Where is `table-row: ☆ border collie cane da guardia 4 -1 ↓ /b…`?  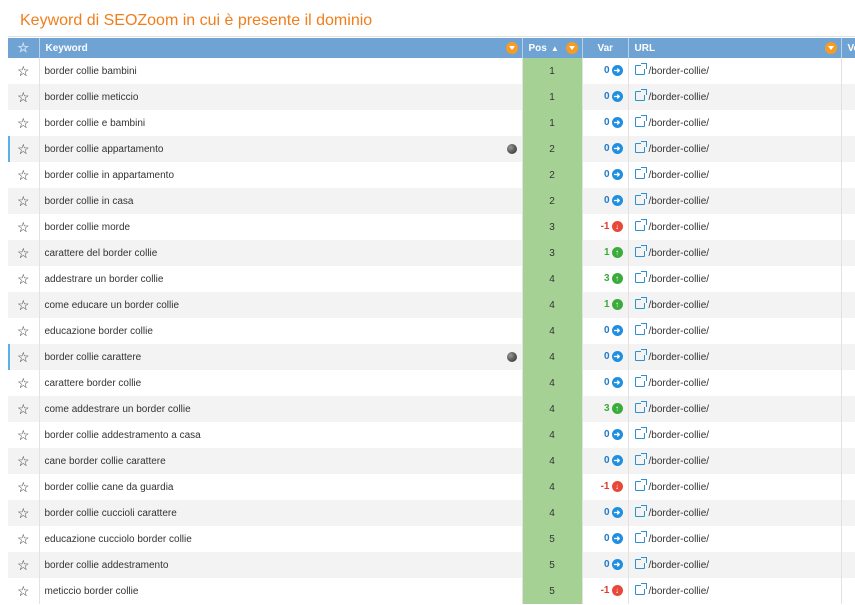
table-row: ☆ border collie cane da guardia 4 -1 ↓ /b… is located at coordinates (431, 487).